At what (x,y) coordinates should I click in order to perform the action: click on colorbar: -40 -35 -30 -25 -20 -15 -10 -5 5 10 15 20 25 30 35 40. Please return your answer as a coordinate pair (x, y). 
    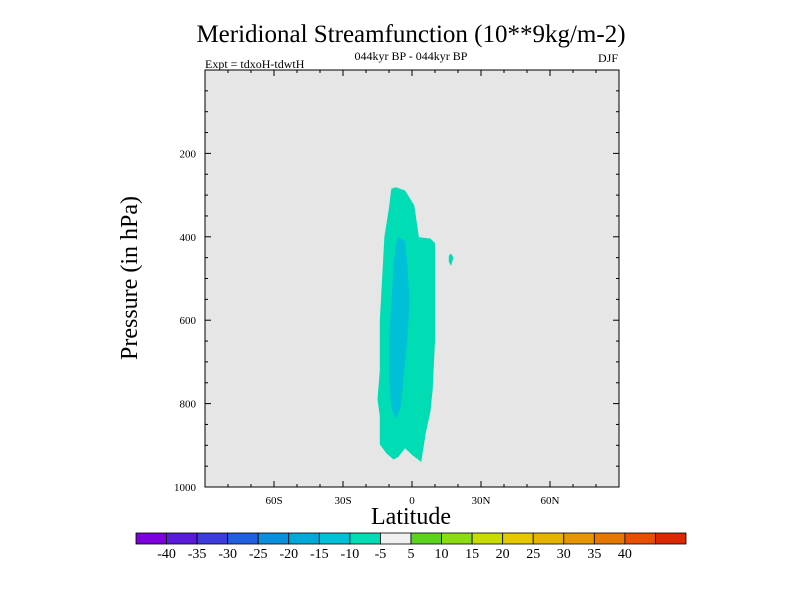
    Looking at the image, I should click on (411, 547).